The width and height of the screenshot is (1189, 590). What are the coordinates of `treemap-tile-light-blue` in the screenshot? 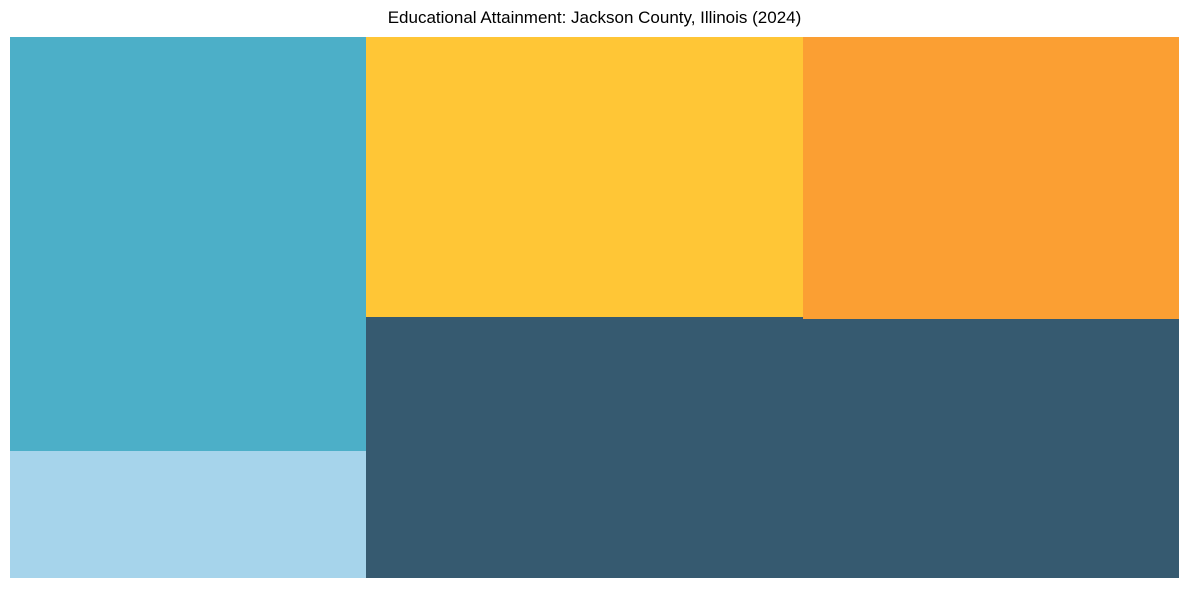 It's located at (188, 514).